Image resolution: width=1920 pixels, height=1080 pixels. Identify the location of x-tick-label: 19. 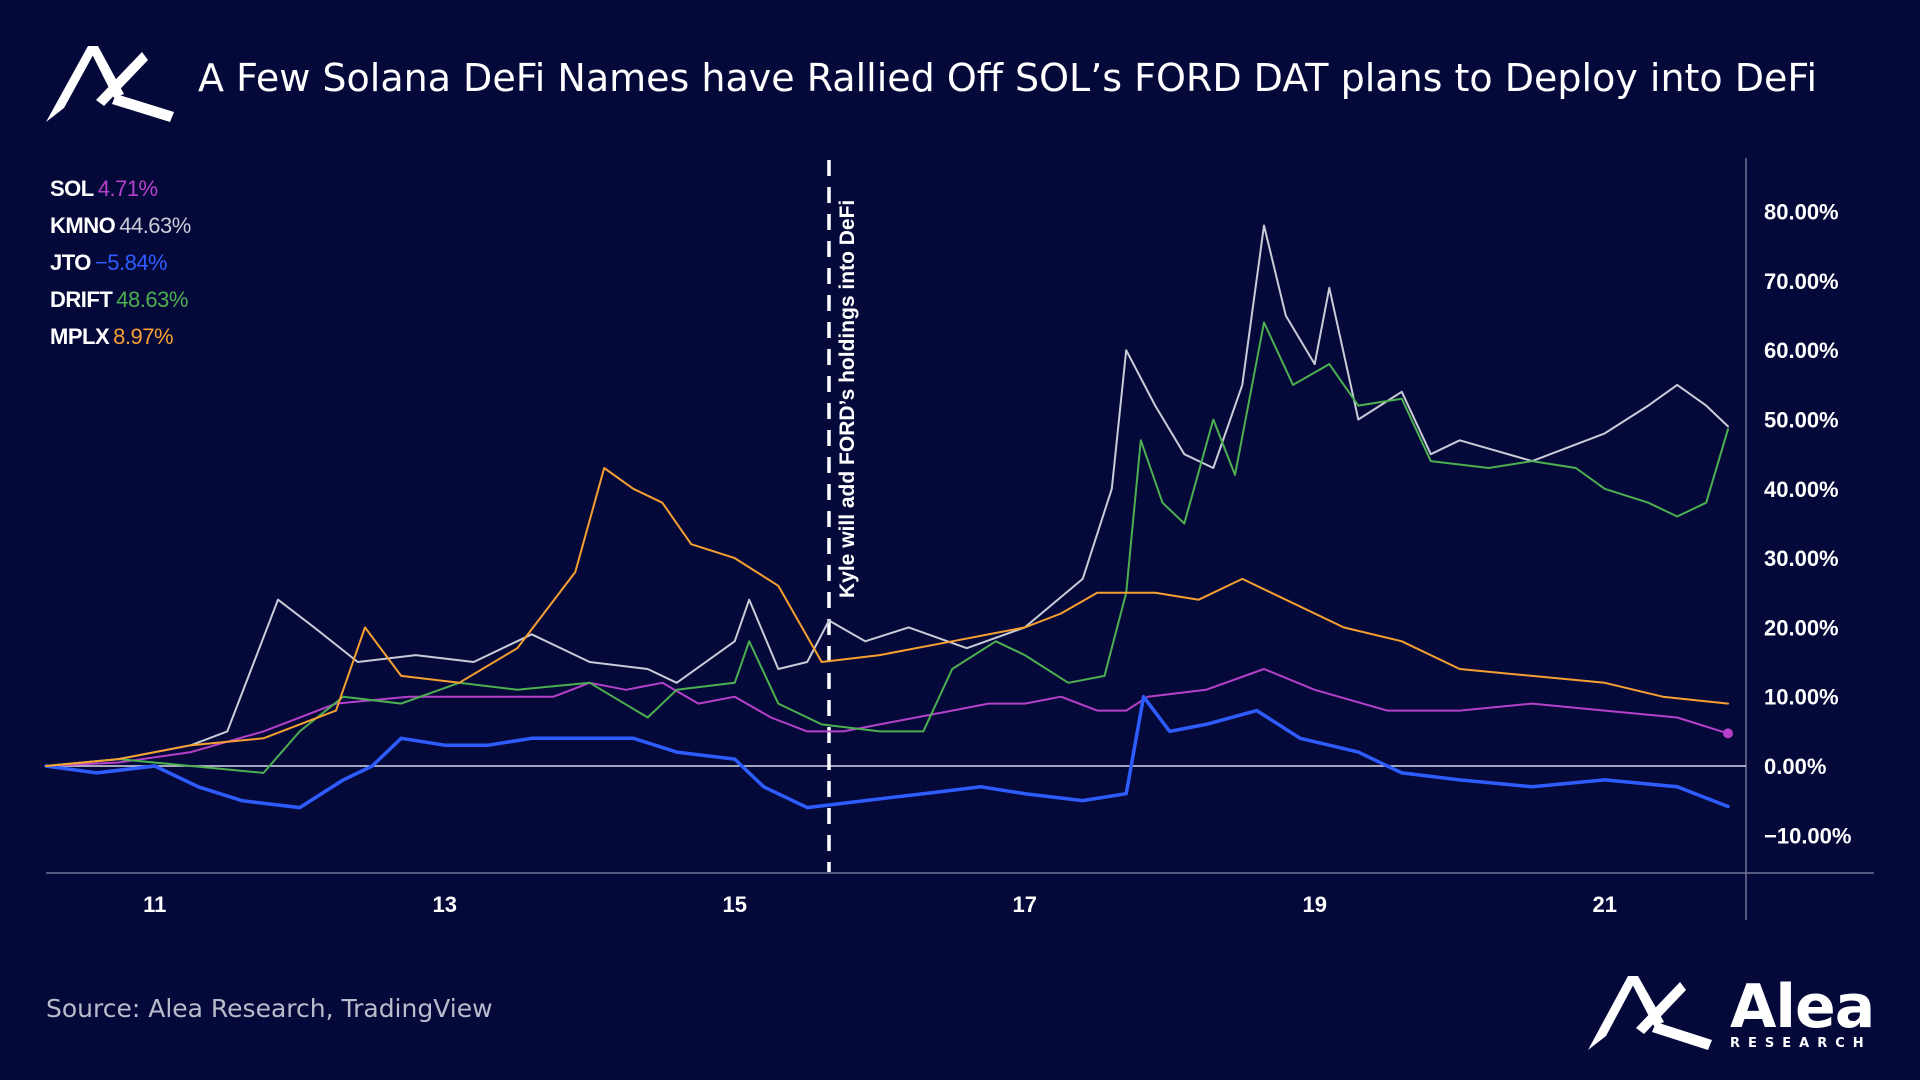
(1315, 904).